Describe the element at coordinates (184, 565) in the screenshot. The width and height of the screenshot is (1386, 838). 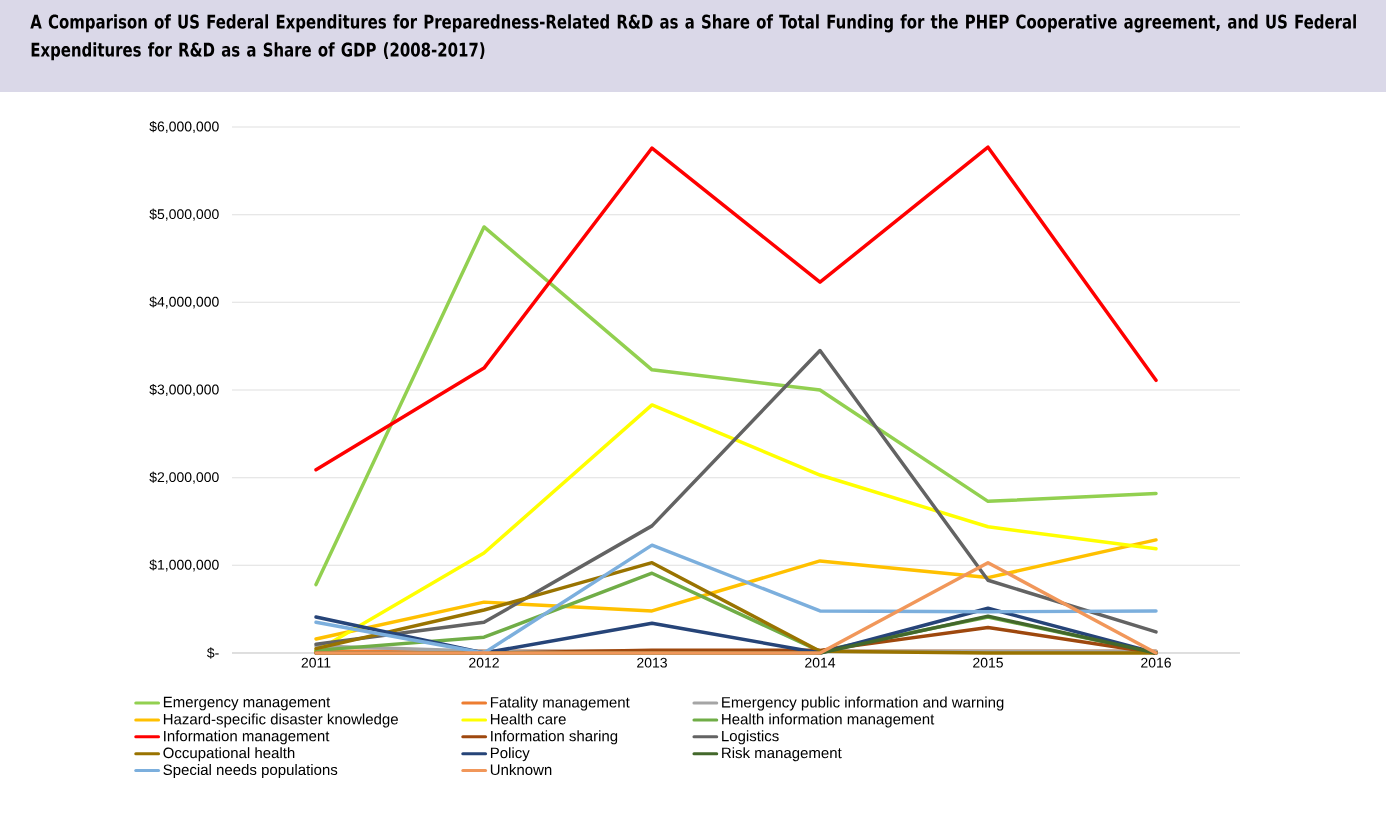
I see `y-tick-label: $1,000,000` at that location.